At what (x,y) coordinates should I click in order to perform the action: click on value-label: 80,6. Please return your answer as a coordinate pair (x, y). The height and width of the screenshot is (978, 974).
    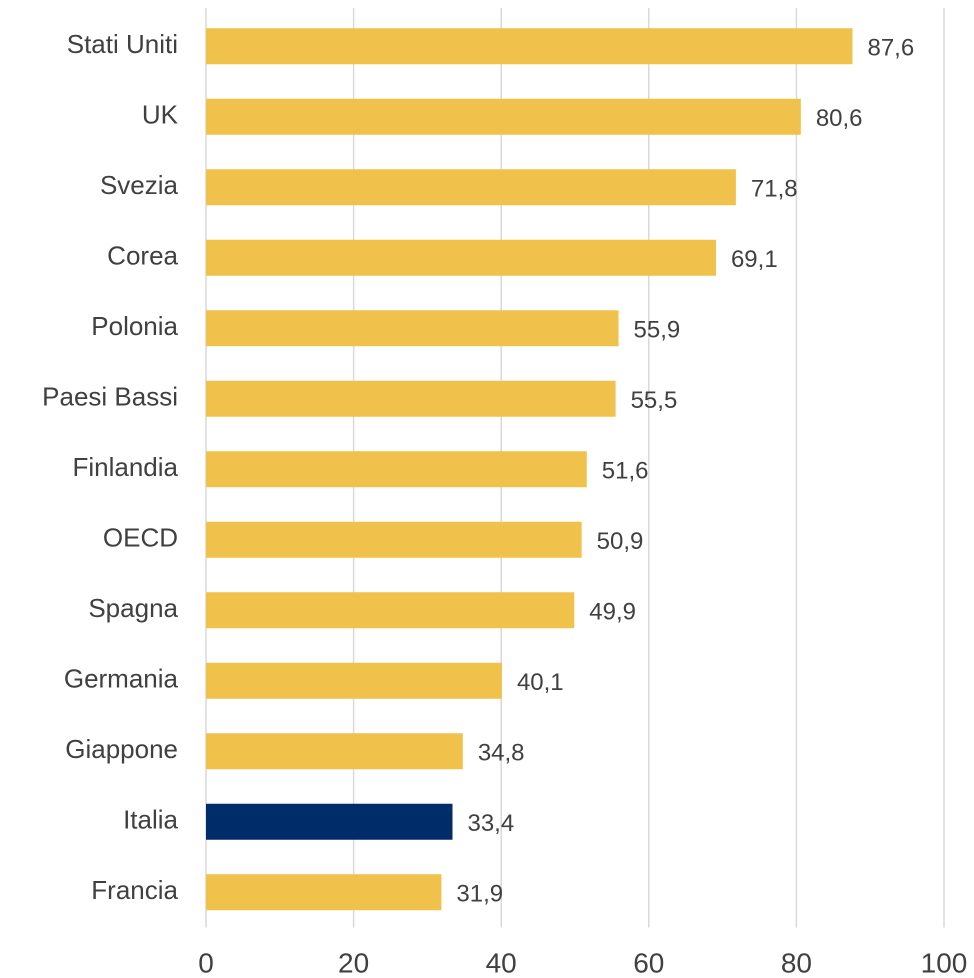
    Looking at the image, I should click on (839, 118).